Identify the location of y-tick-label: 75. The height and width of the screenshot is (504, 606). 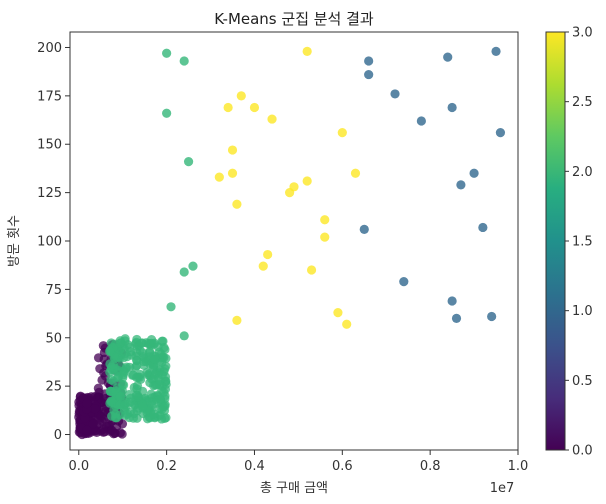
(53, 290).